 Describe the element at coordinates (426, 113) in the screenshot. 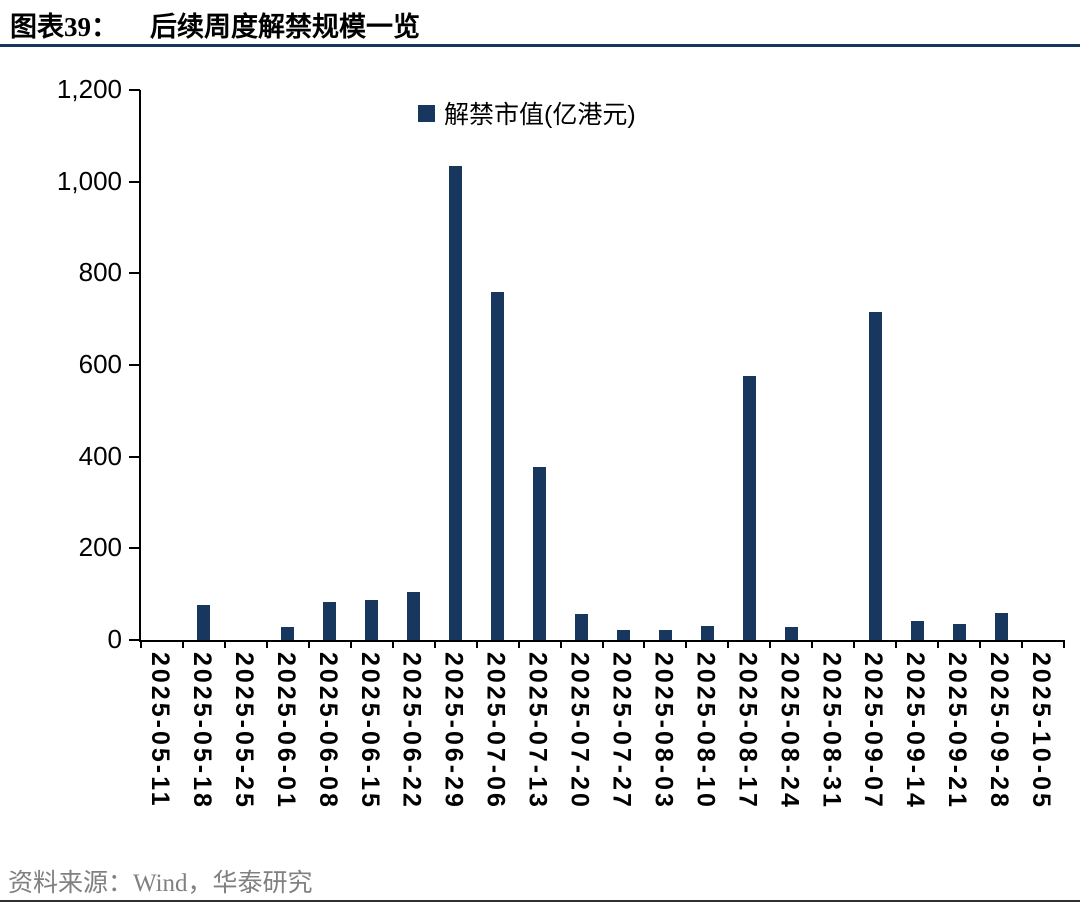

I see `legend-swatch-icon` at that location.